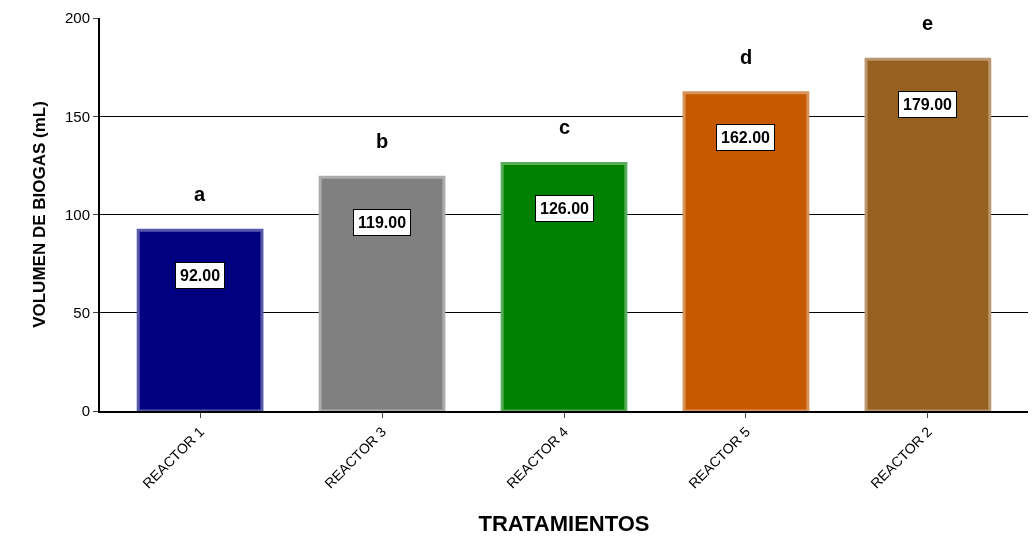 The height and width of the screenshot is (559, 1033). I want to click on y-axis-title: VOLUMEN DE BIOGAS (mL), so click(40, 214).